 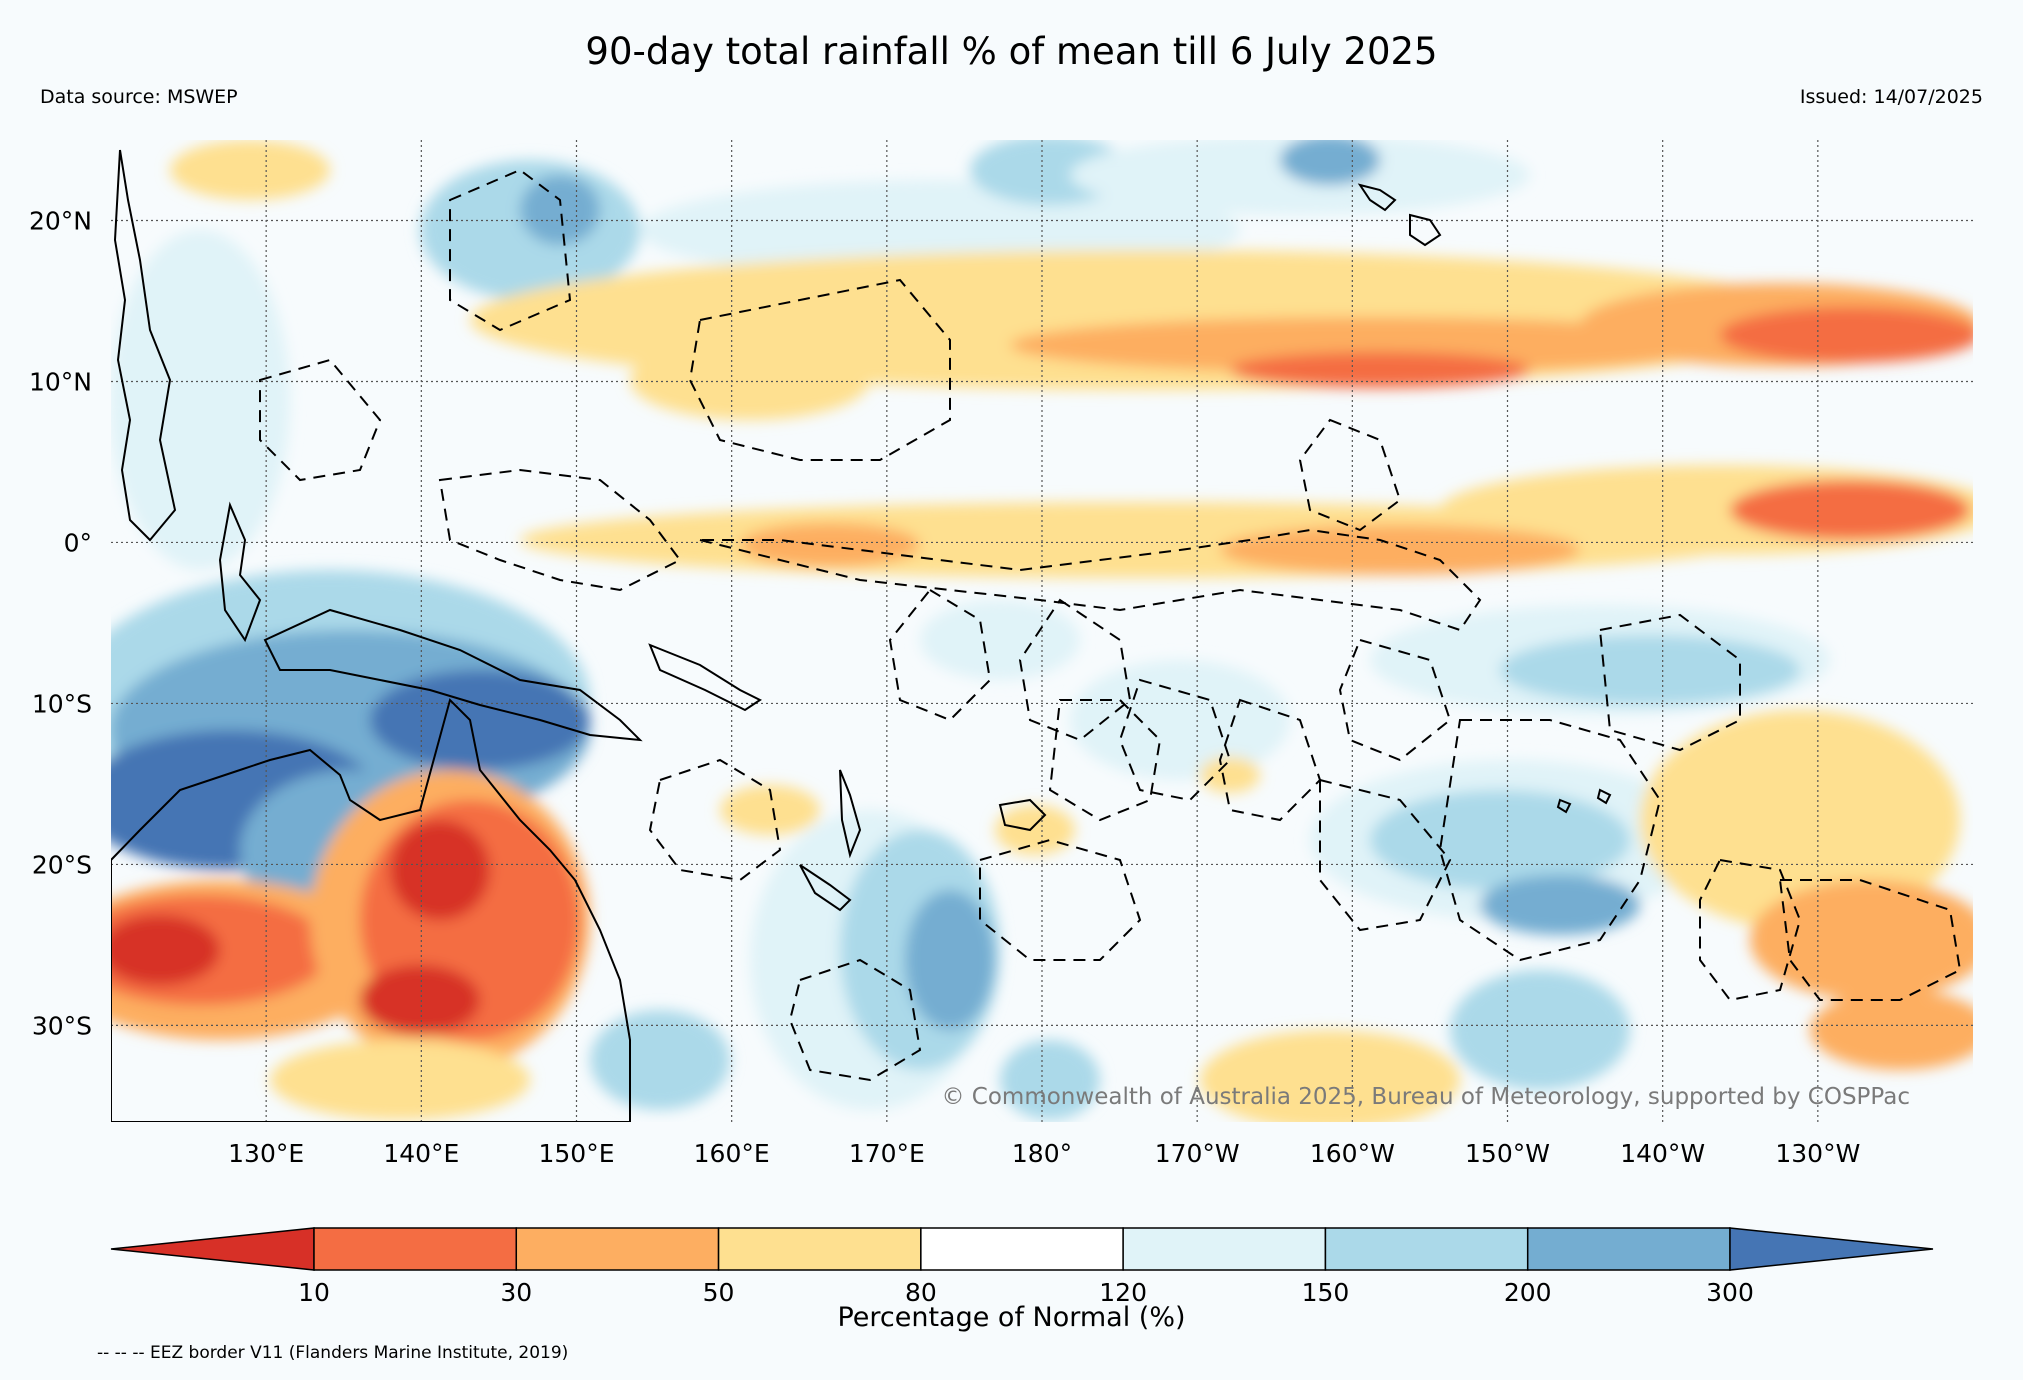 I want to click on colorbar-tick-label: 150, so click(x=1326, y=1292).